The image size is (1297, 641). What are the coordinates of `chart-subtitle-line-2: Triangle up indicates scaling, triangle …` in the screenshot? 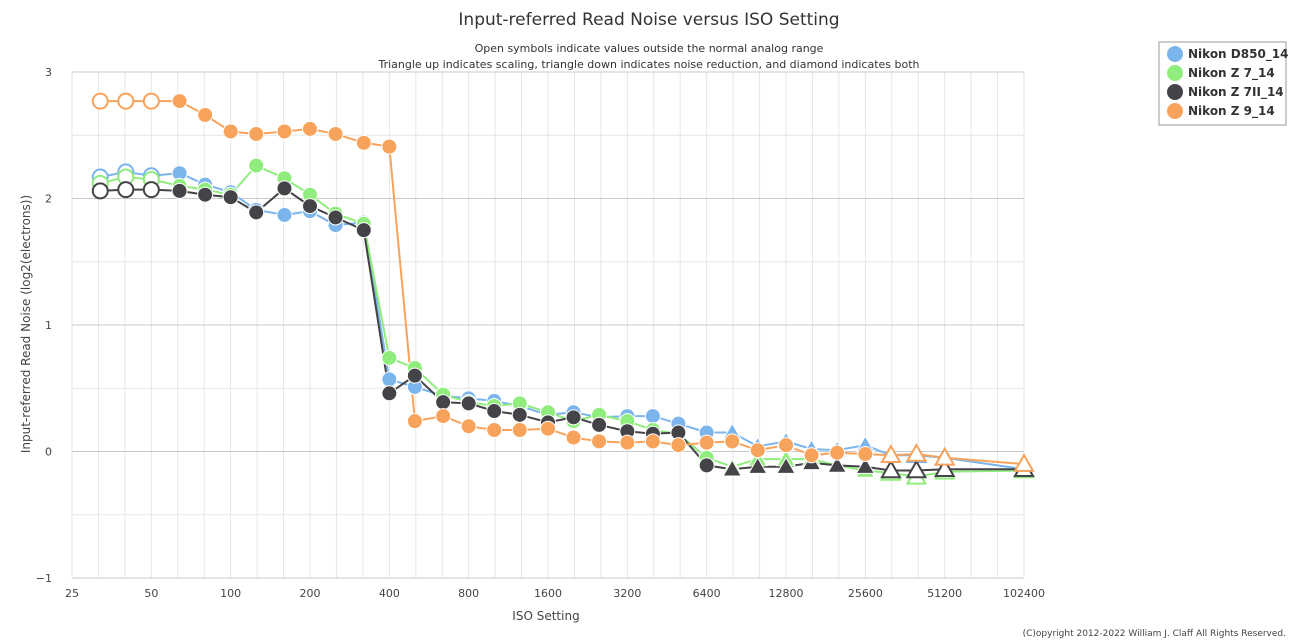 It's located at (648, 64).